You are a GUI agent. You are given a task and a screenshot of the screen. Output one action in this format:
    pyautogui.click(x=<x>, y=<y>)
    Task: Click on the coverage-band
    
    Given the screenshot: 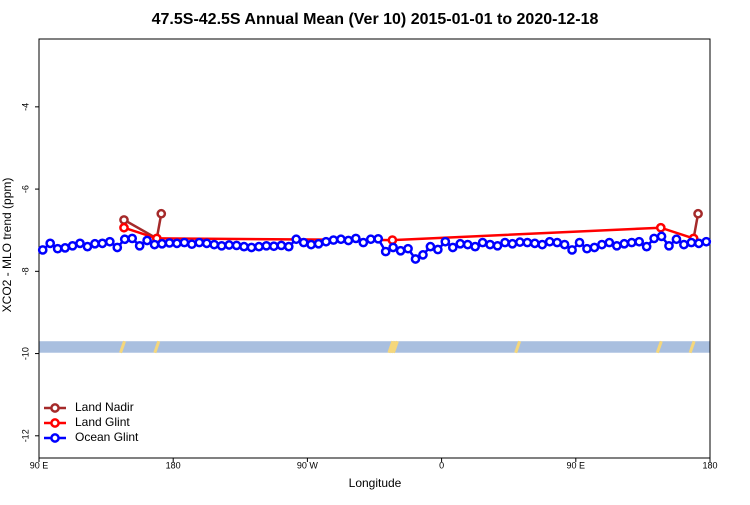 What is the action you would take?
    pyautogui.click(x=374, y=347)
    